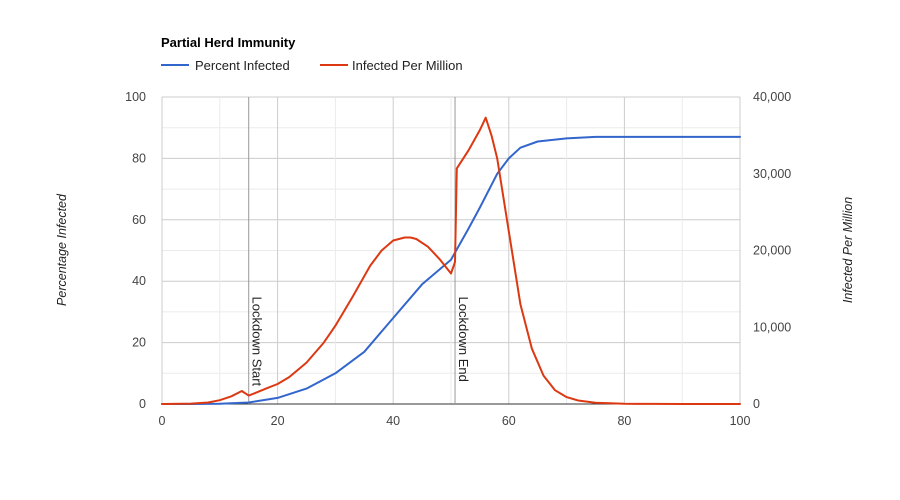  Describe the element at coordinates (142, 404) in the screenshot. I see `y-tick-label: 0` at that location.